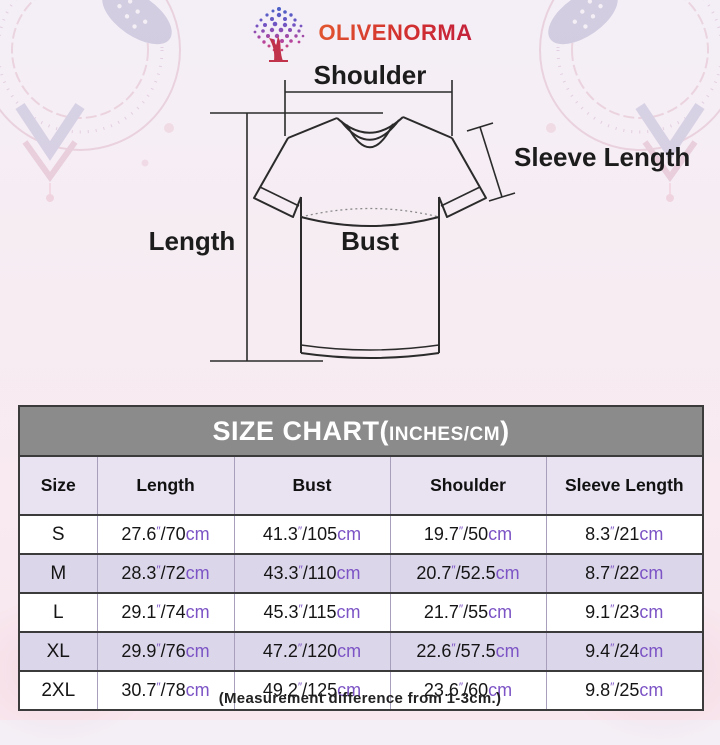 The height and width of the screenshot is (745, 720). Describe the element at coordinates (165, 486) in the screenshot. I see `column-header: Length` at that location.